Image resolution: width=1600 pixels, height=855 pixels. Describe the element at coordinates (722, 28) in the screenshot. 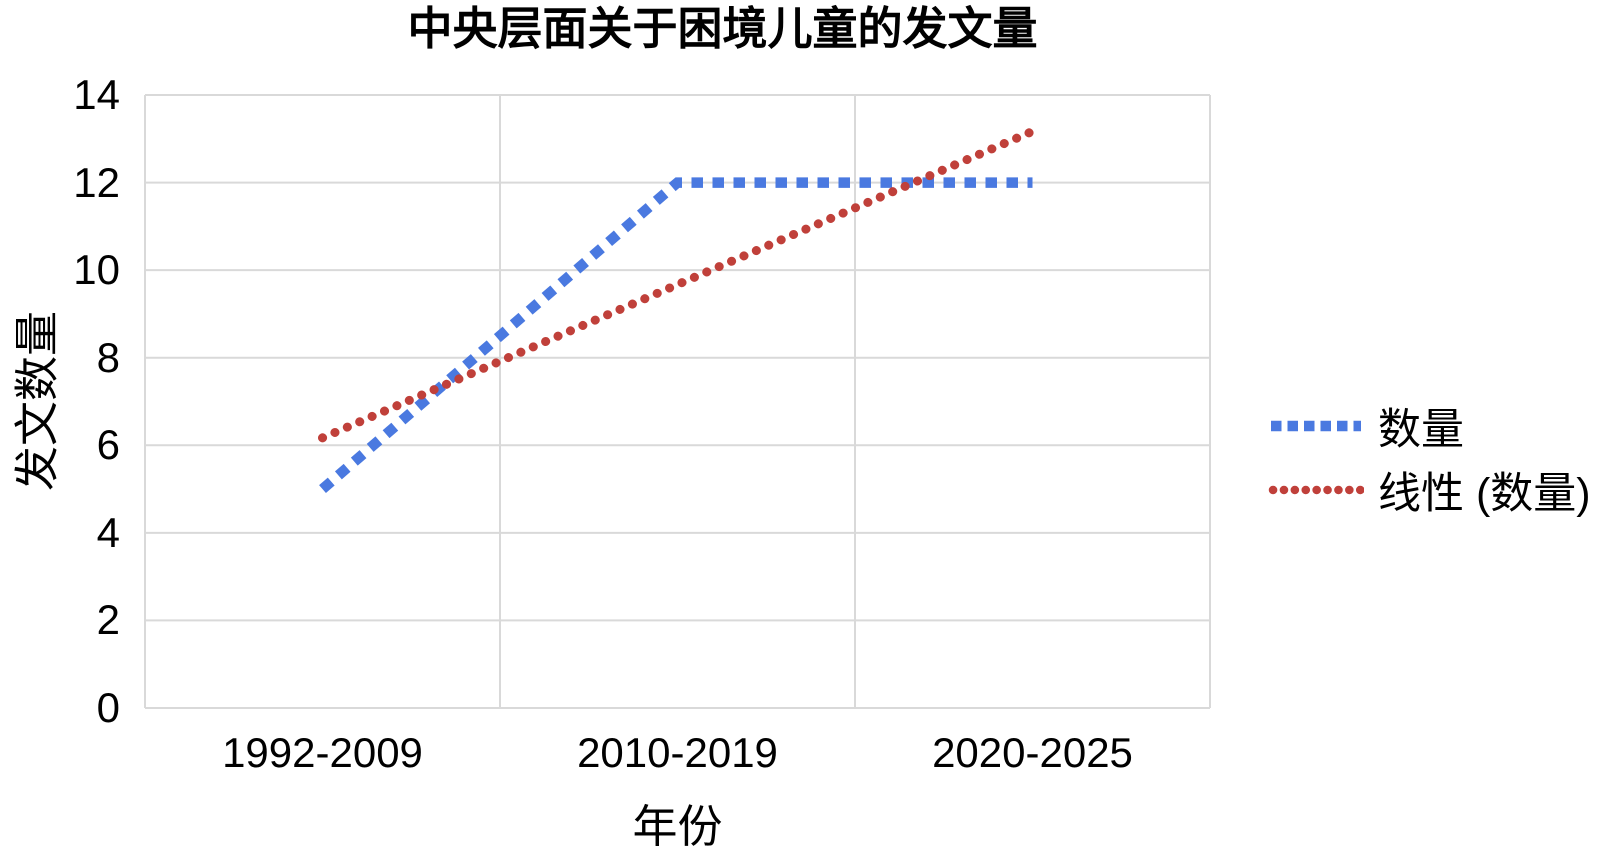

I see `chart-title: 中央层面关于困境儿童的发文量` at that location.